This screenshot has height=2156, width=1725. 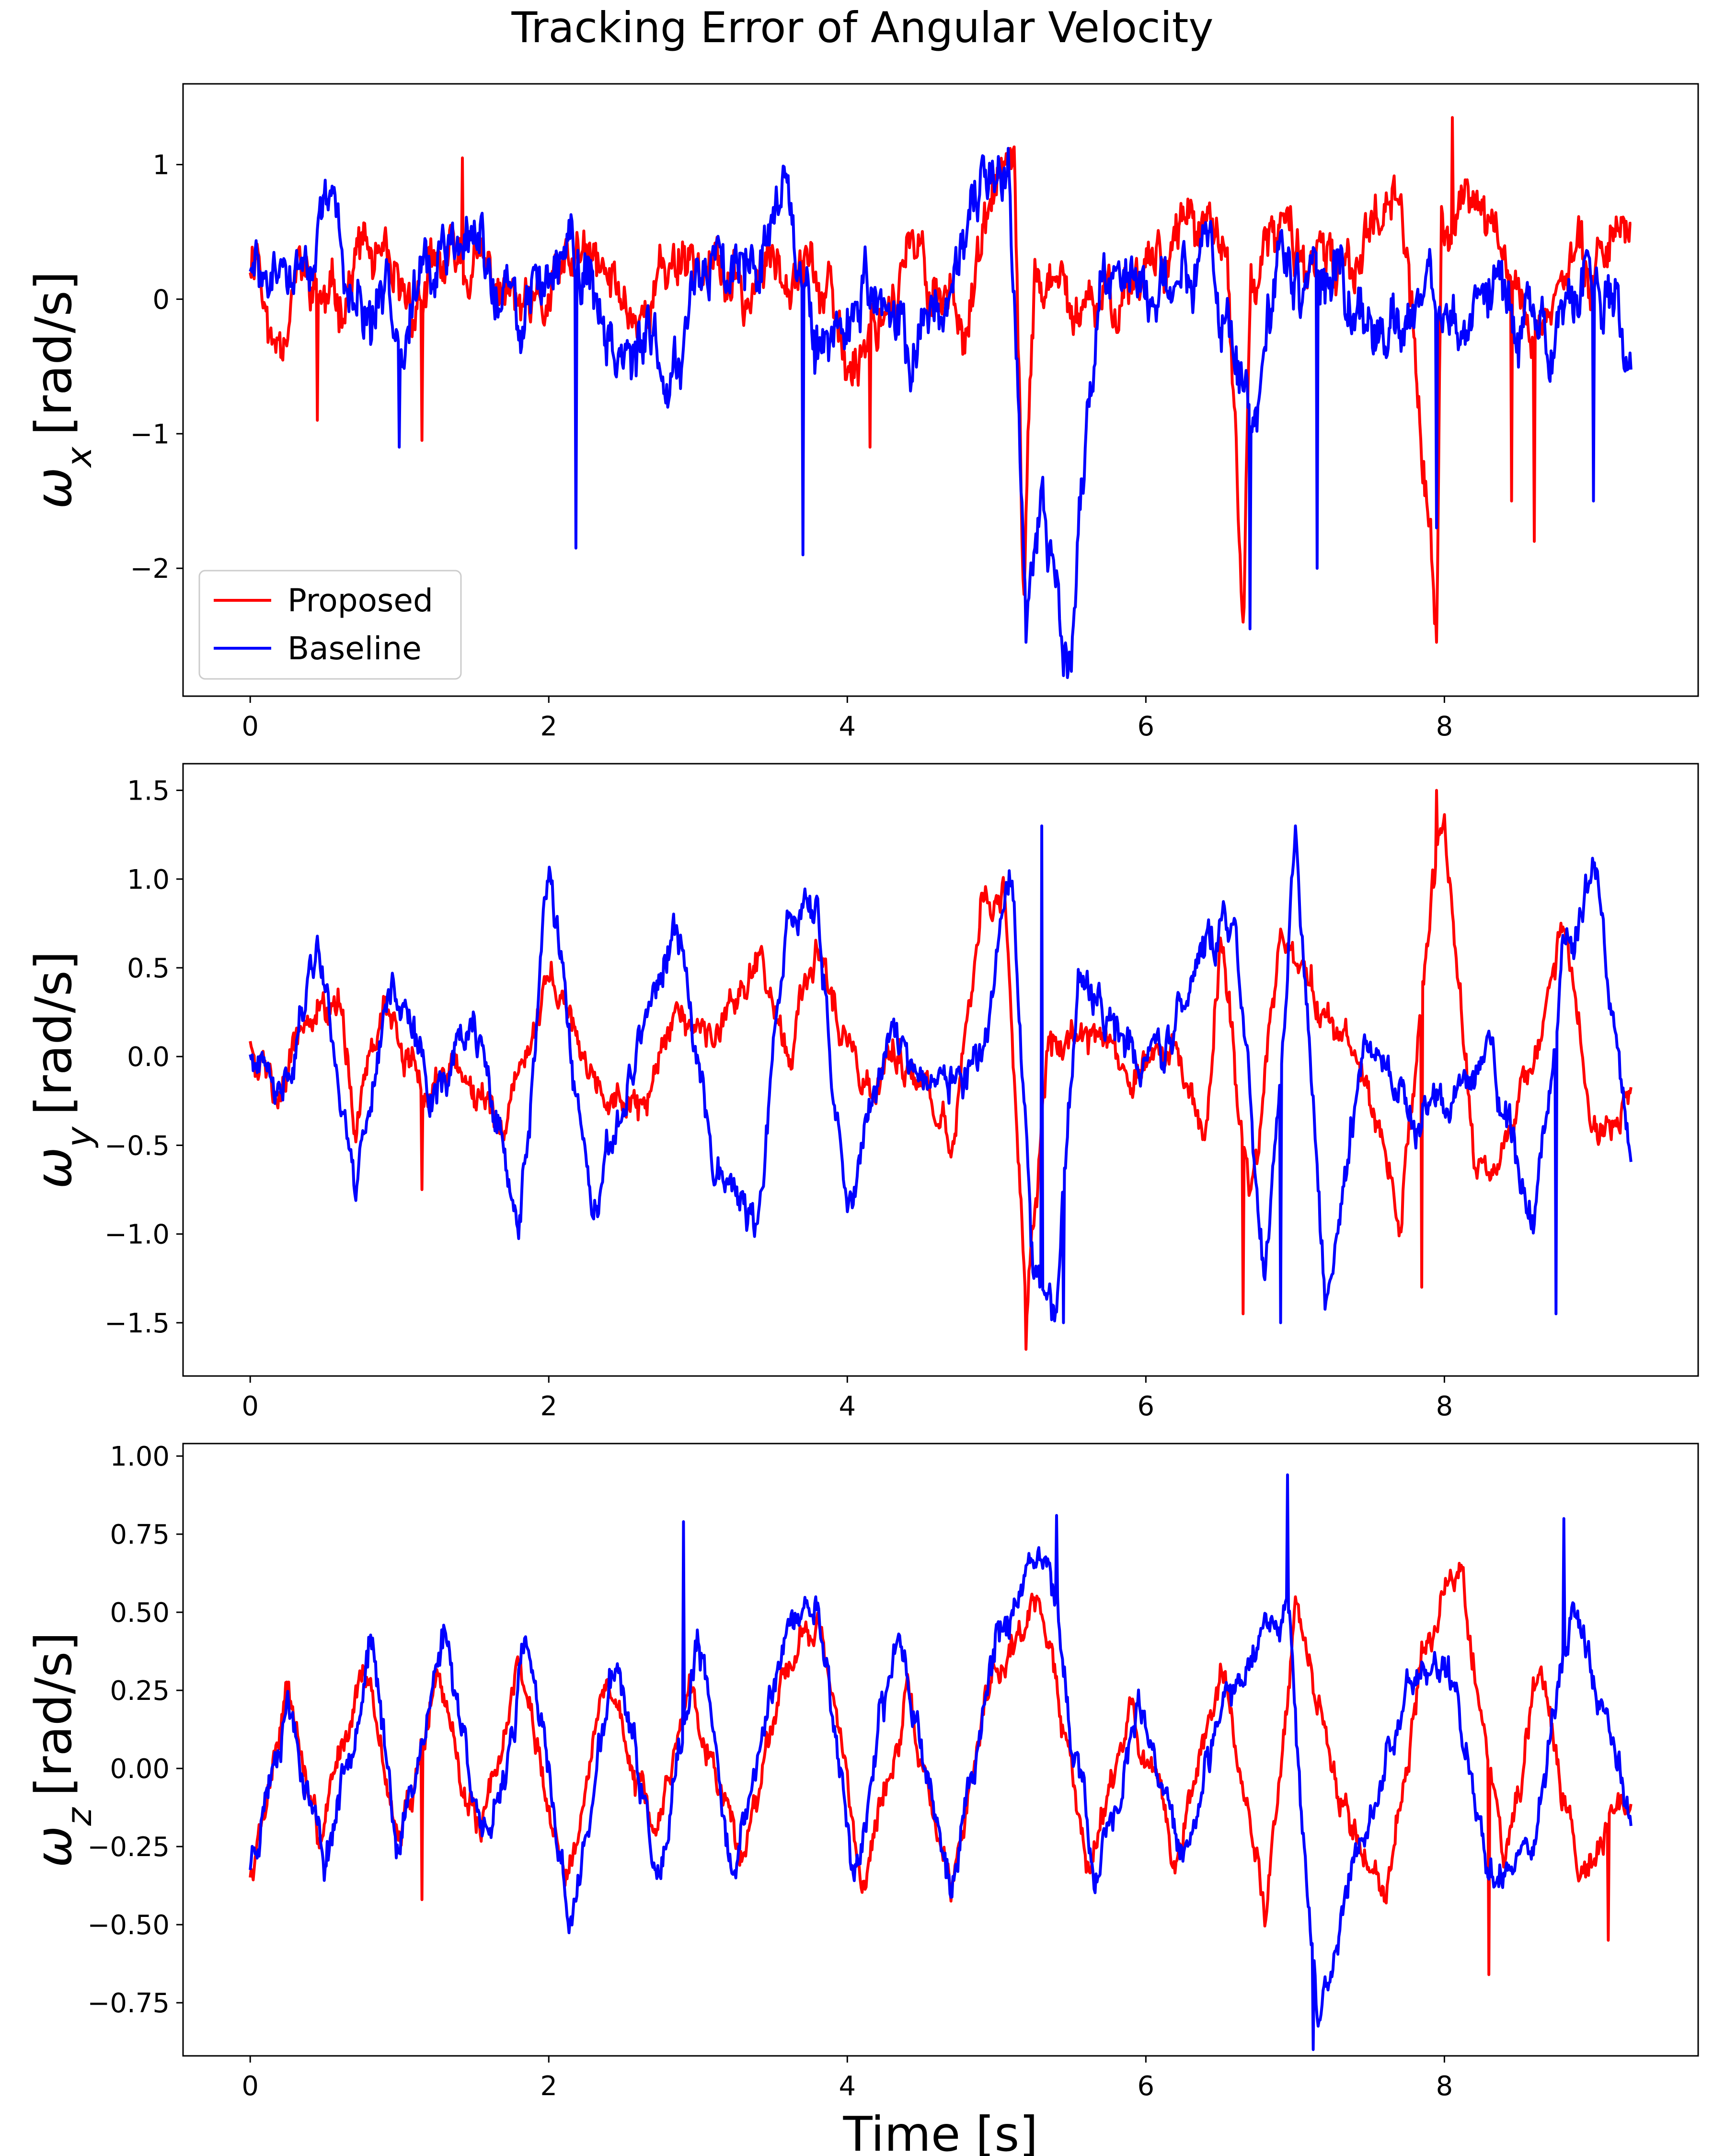 What do you see at coordinates (148, 791) in the screenshot?
I see `y-tick-label: 1.5` at bounding box center [148, 791].